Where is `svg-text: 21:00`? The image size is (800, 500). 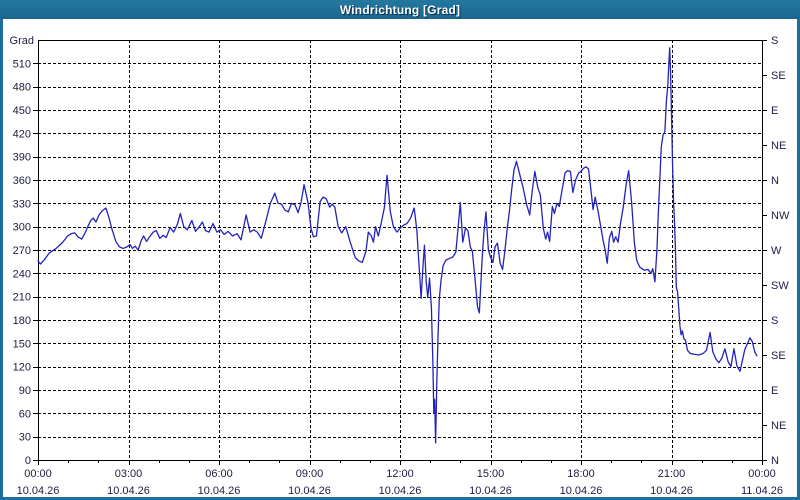 svg-text: 21:00 is located at coordinates (672, 474).